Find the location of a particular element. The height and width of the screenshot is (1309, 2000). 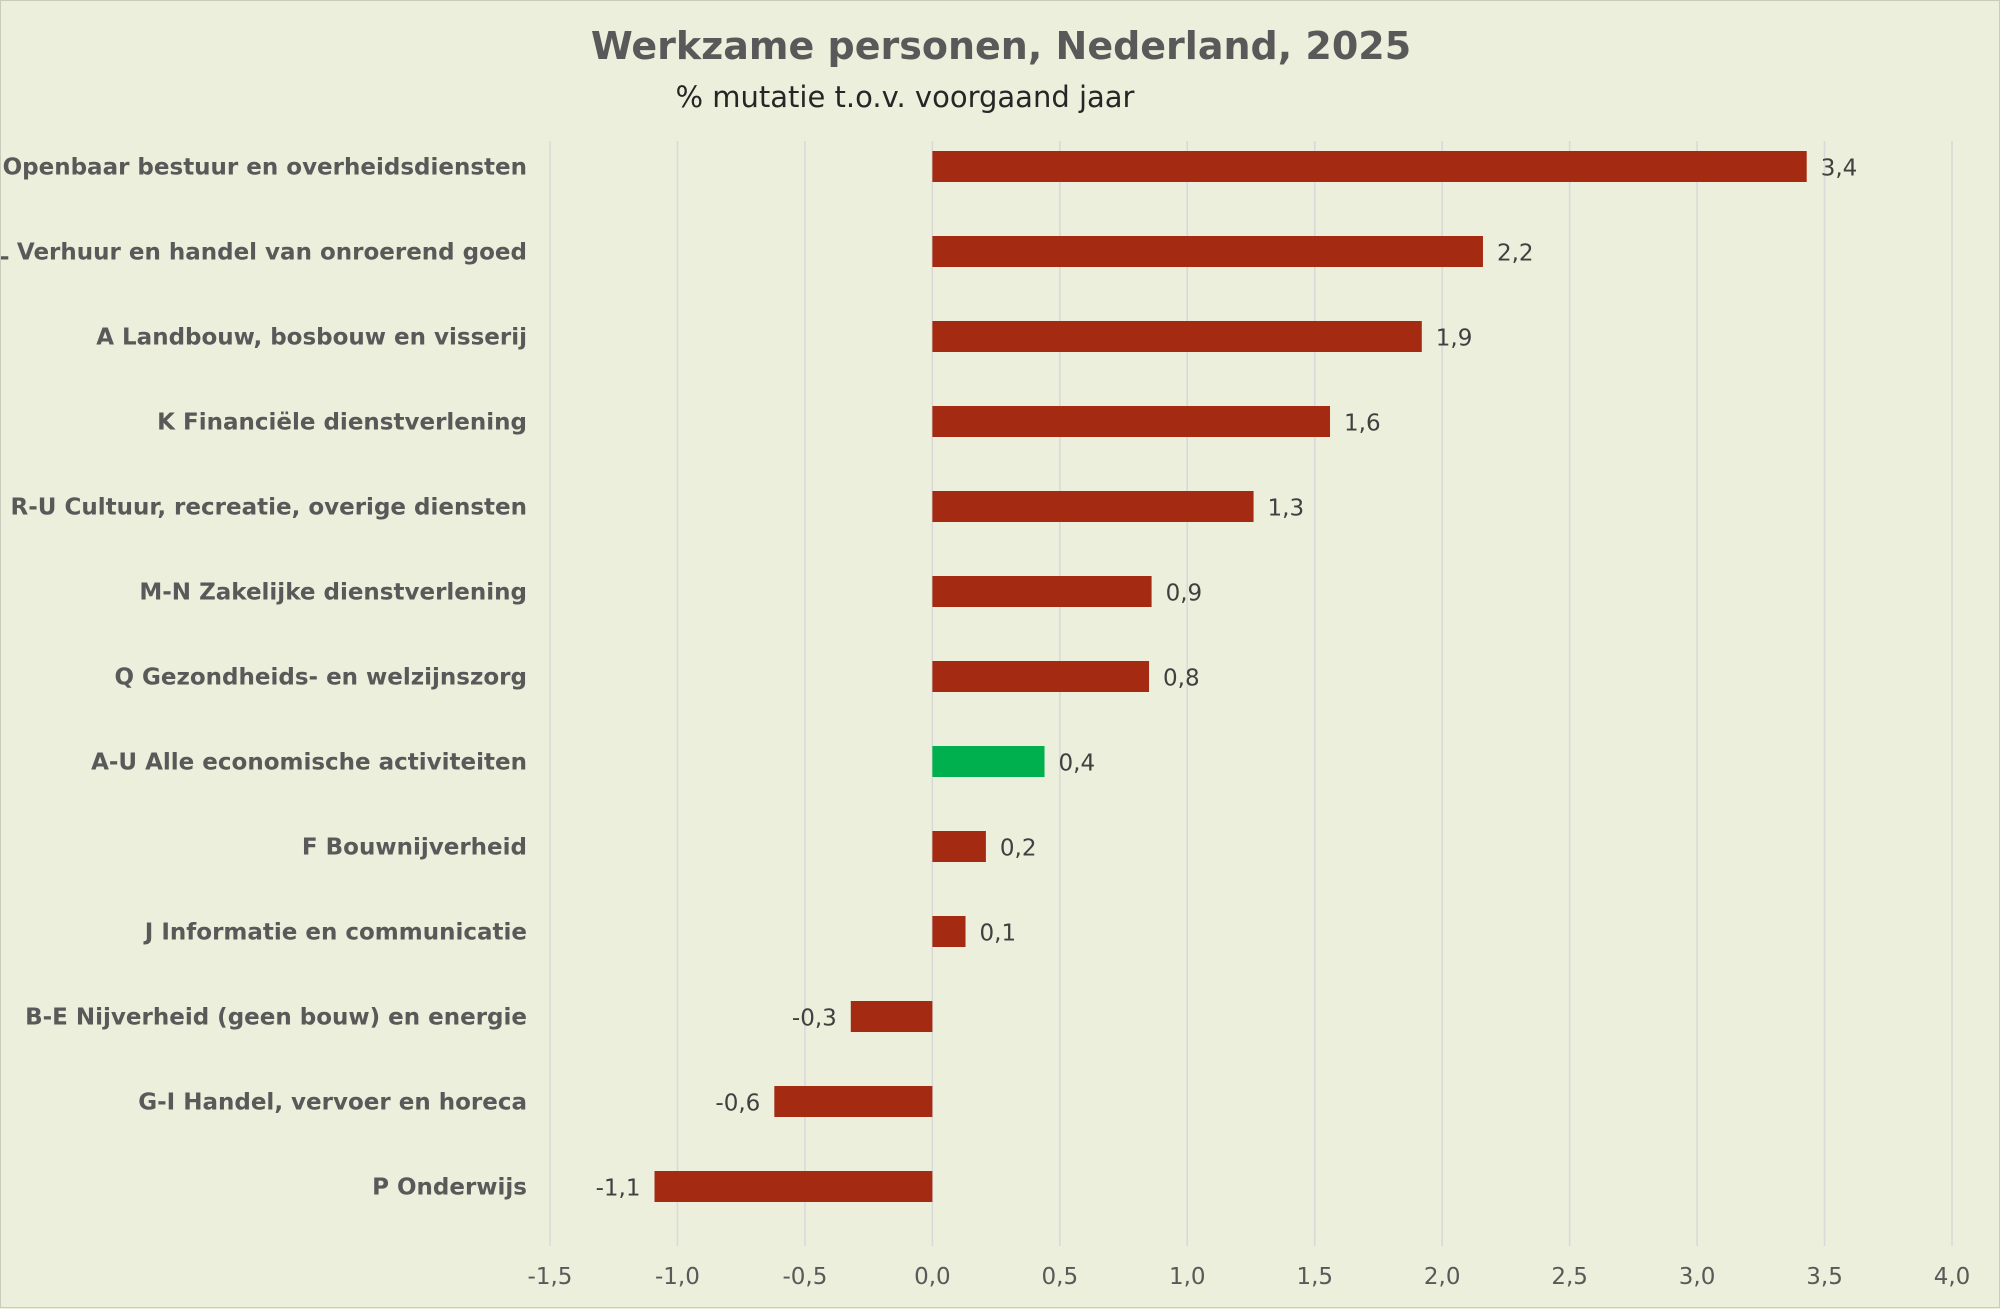

data-label: -0,6 is located at coordinates (737, 1104).